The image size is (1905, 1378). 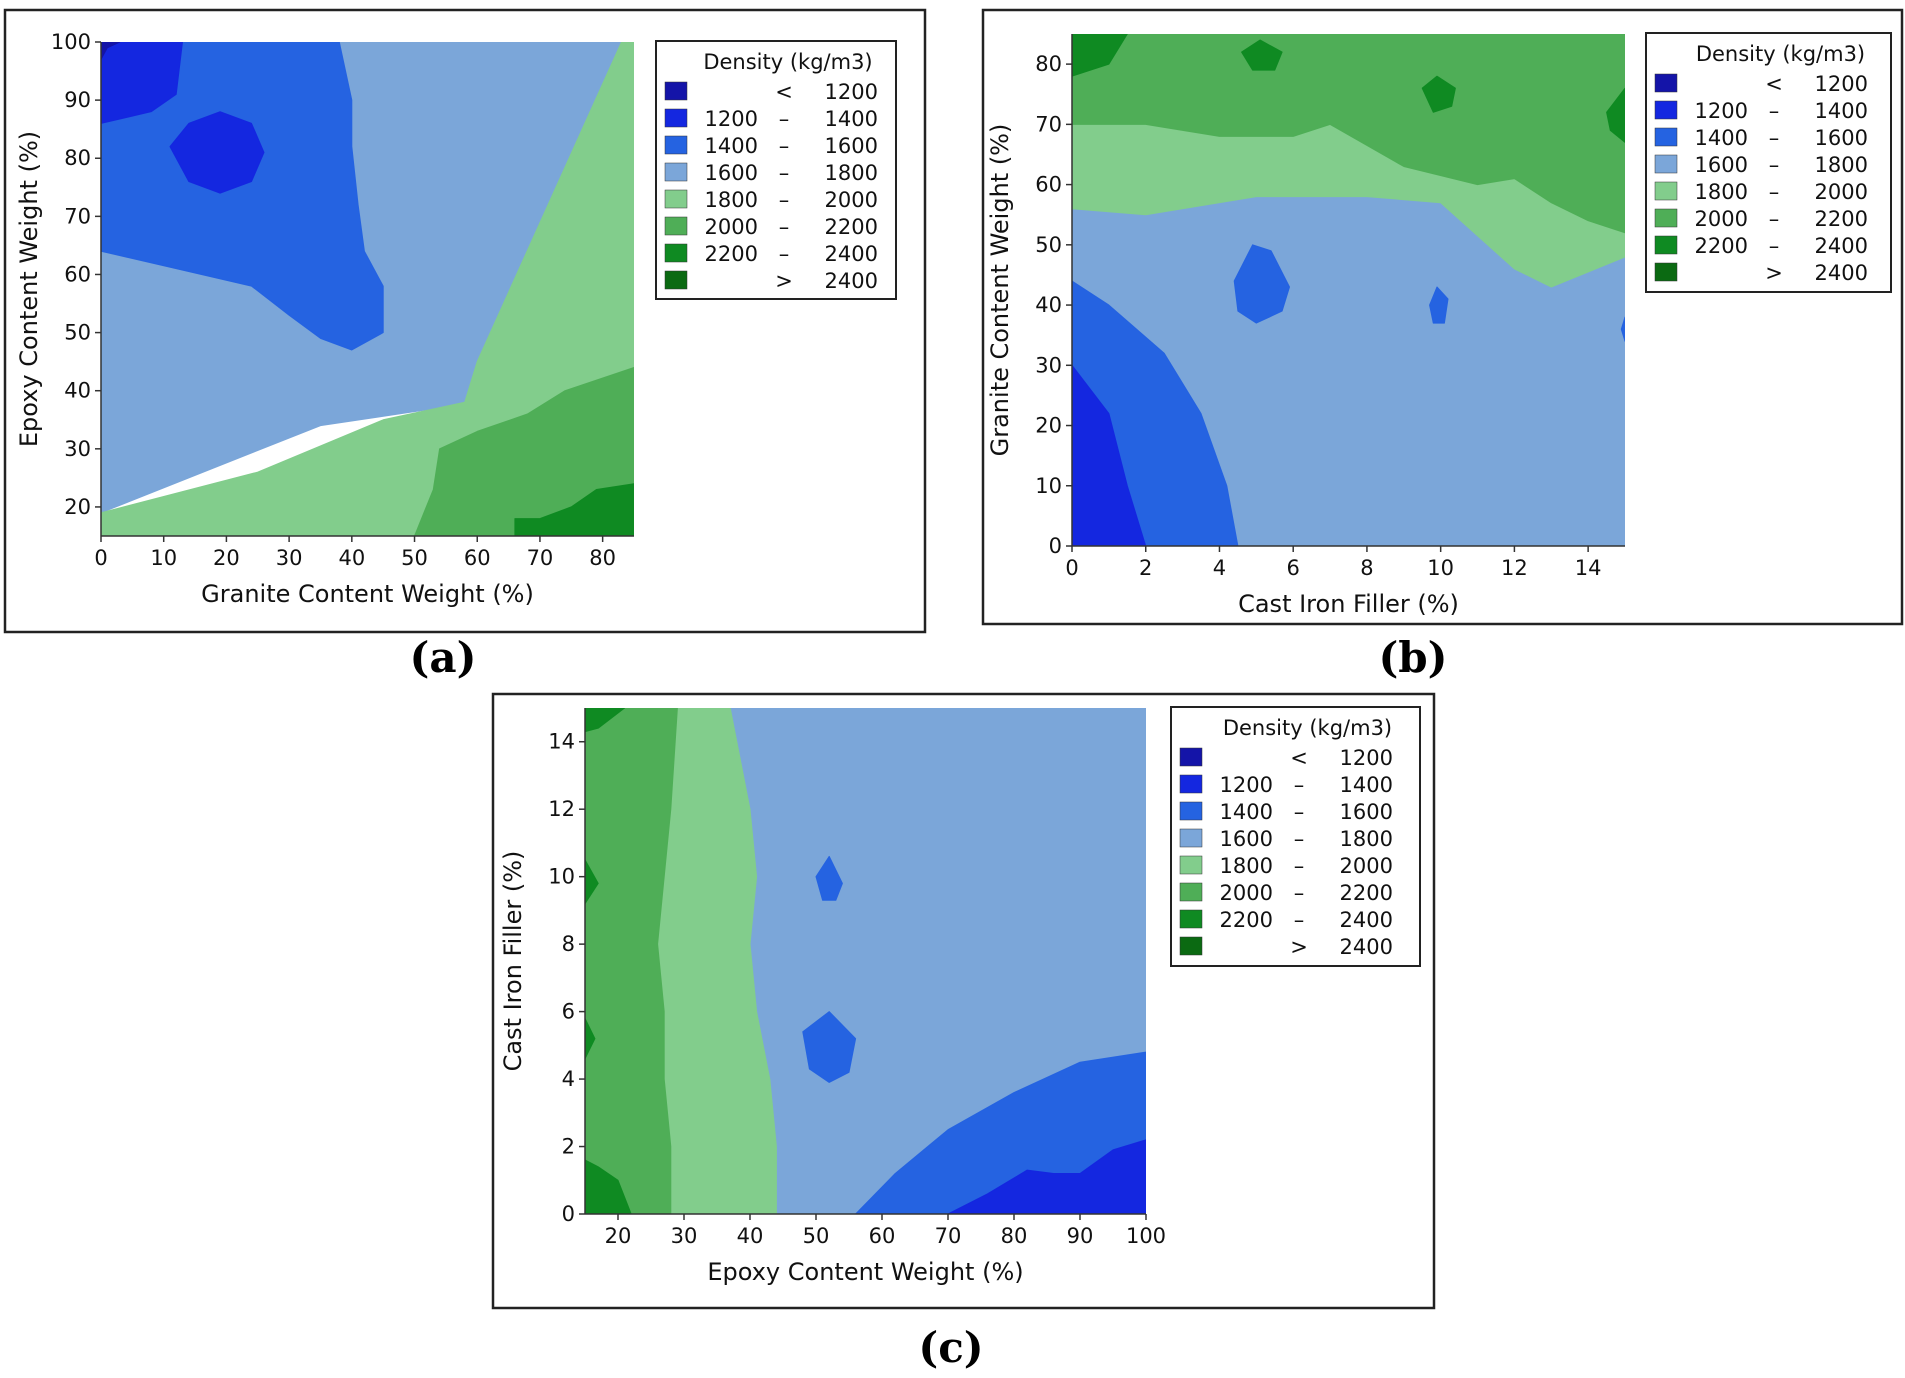 What do you see at coordinates (367, 594) in the screenshot?
I see `x-axis-label: Granite Content Weight (%)` at bounding box center [367, 594].